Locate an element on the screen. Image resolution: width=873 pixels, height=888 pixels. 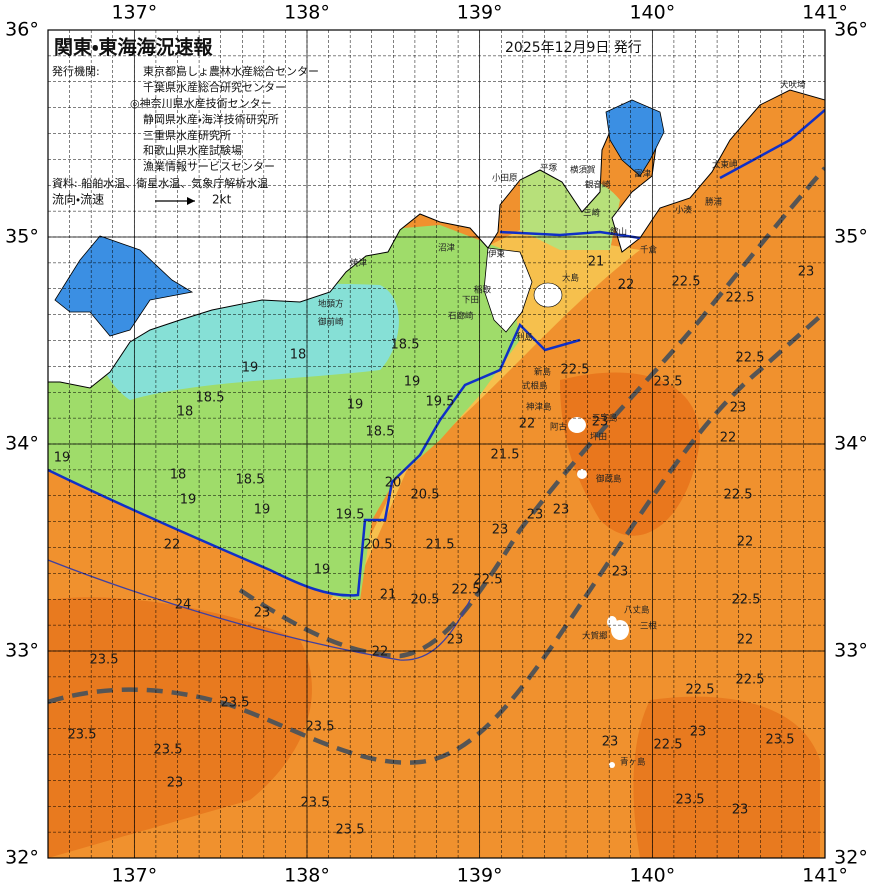
place-name: 石廊崎 is located at coordinates (461, 316).